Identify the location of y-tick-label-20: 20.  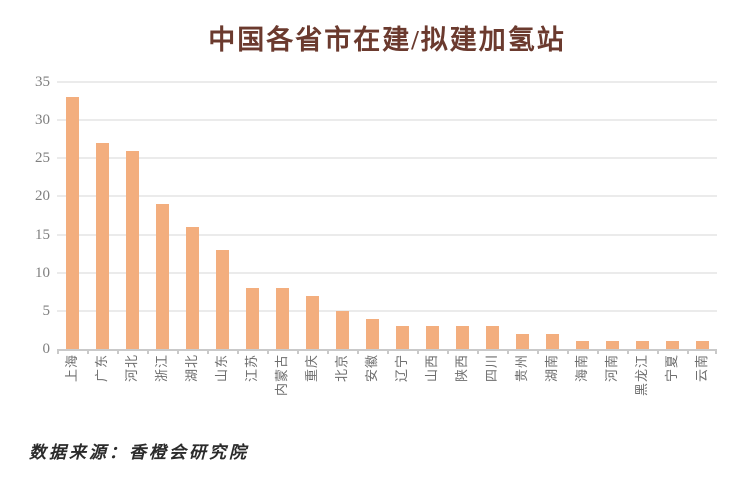
(42, 196).